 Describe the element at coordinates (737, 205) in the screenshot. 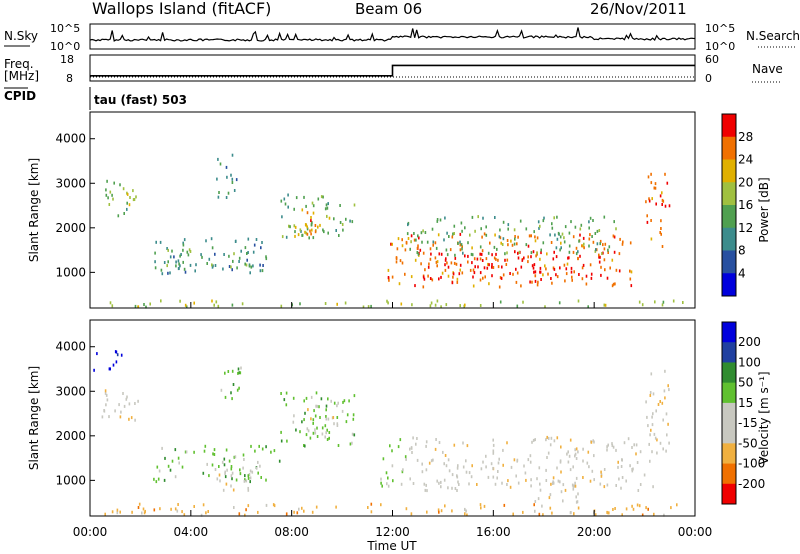

I see `power-colorbar: 28 24 20 16 12 8 4` at that location.